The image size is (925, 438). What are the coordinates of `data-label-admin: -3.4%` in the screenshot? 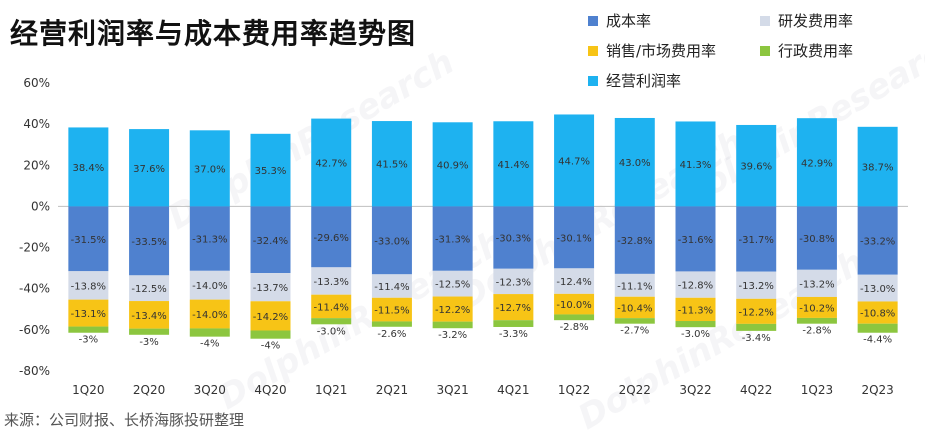 It's located at (756, 338).